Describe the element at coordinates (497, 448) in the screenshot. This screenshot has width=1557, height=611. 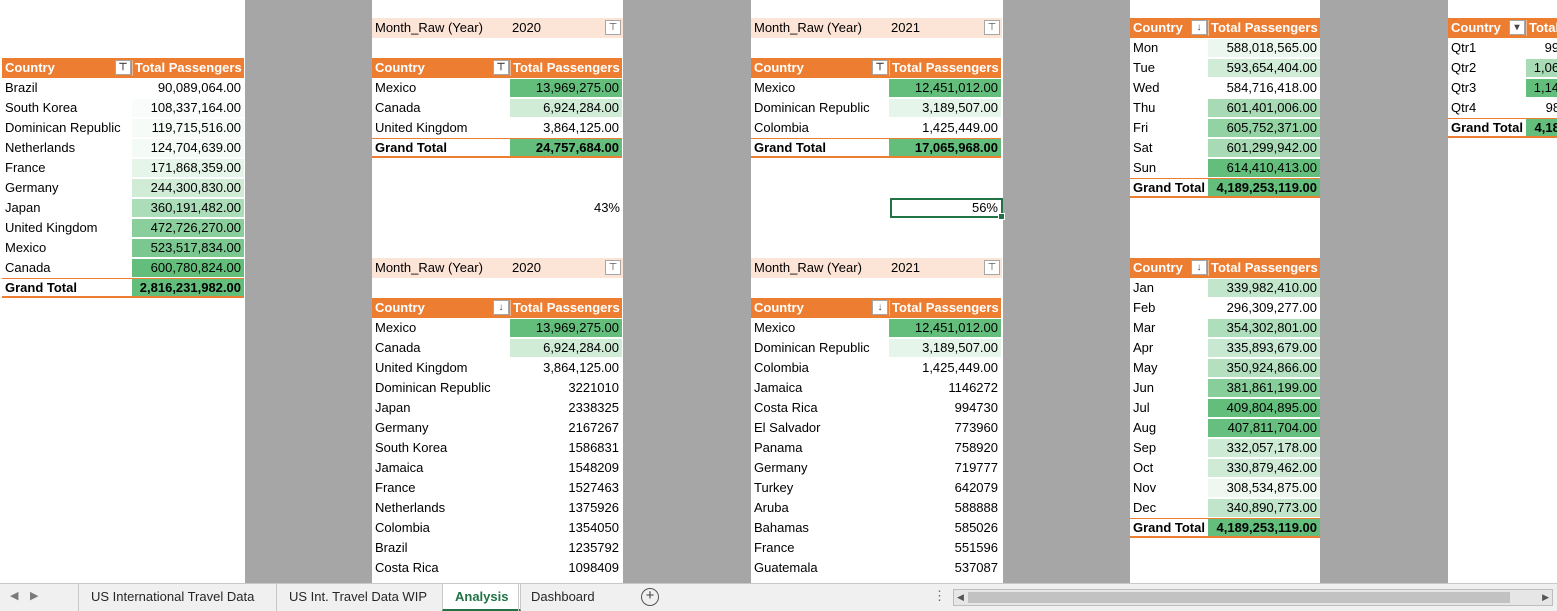
I see `table-row: South Korea 1586831` at that location.